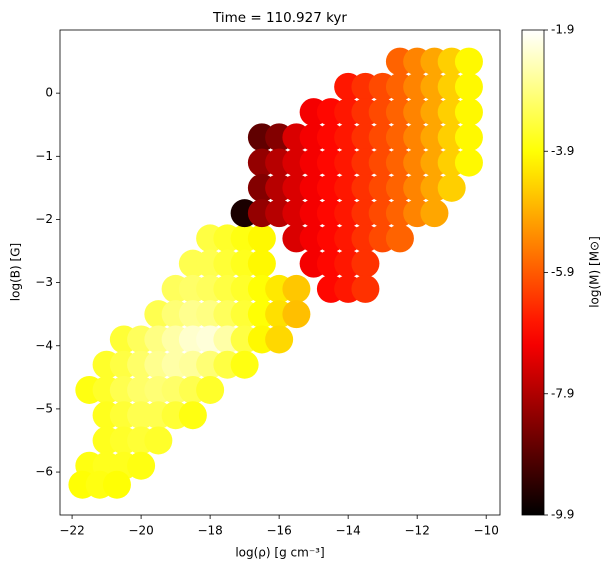 This screenshot has height=576, width=615. What do you see at coordinates (278, 531) in the screenshot?
I see `x-tick-label: −16` at bounding box center [278, 531].